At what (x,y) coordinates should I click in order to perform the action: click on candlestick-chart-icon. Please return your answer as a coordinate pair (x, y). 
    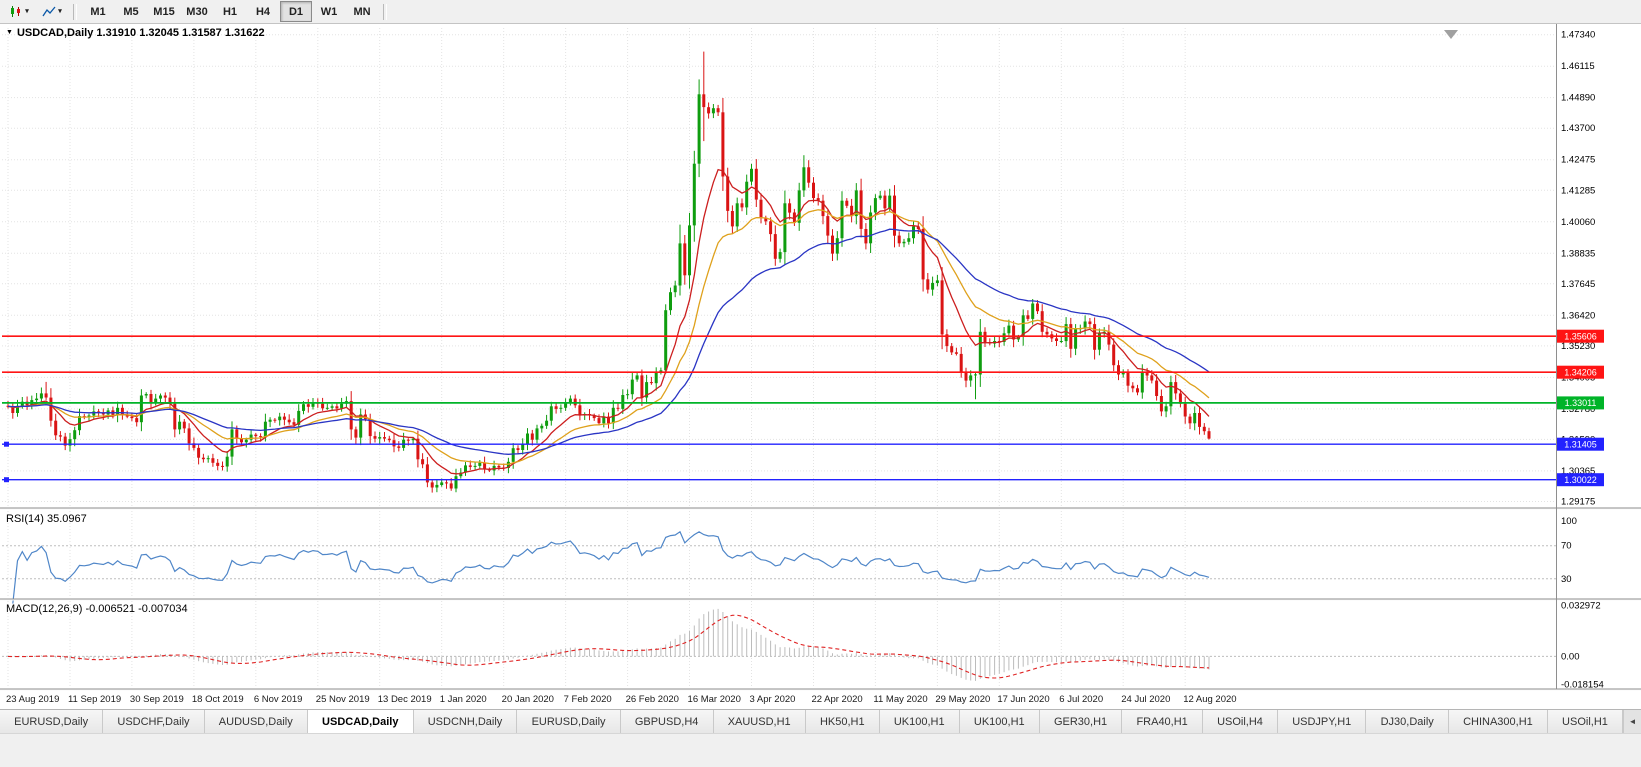
    Looking at the image, I should click on (16, 11).